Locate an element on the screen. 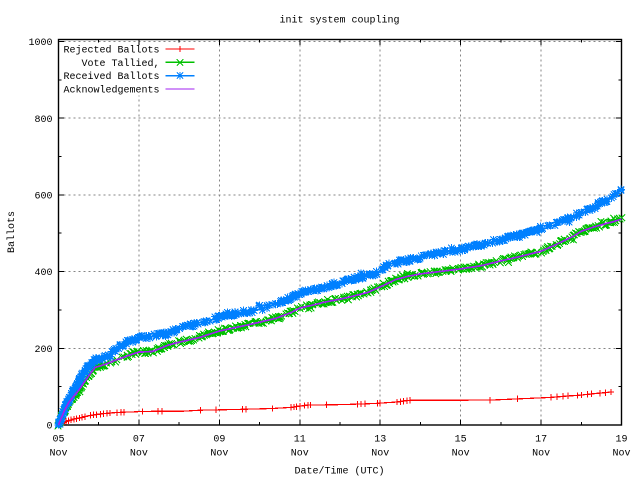 Image resolution: width=640 pixels, height=480 pixels. svg-text: 800 is located at coordinates (43, 120).